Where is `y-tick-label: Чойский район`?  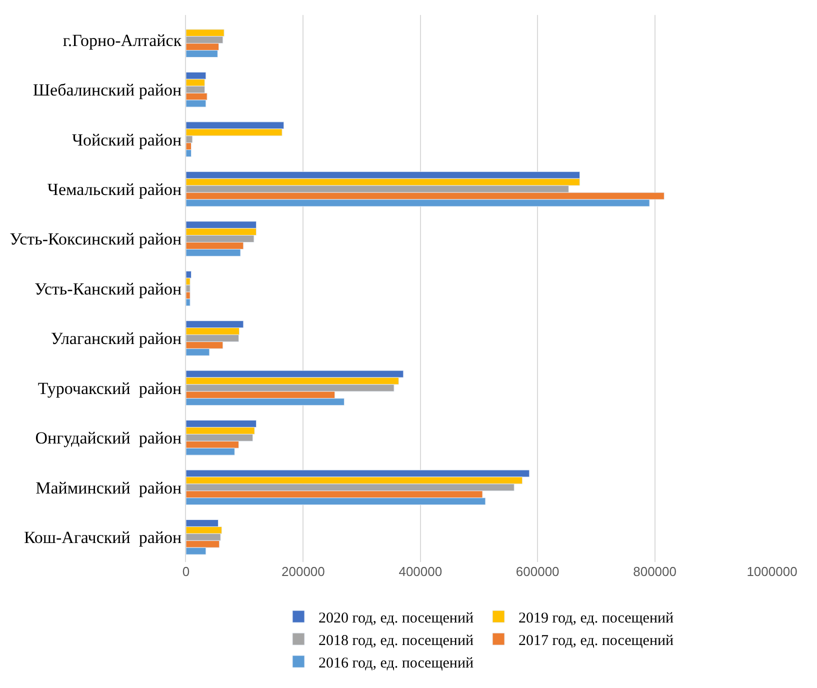 y-tick-label: Чойский район is located at coordinates (127, 140).